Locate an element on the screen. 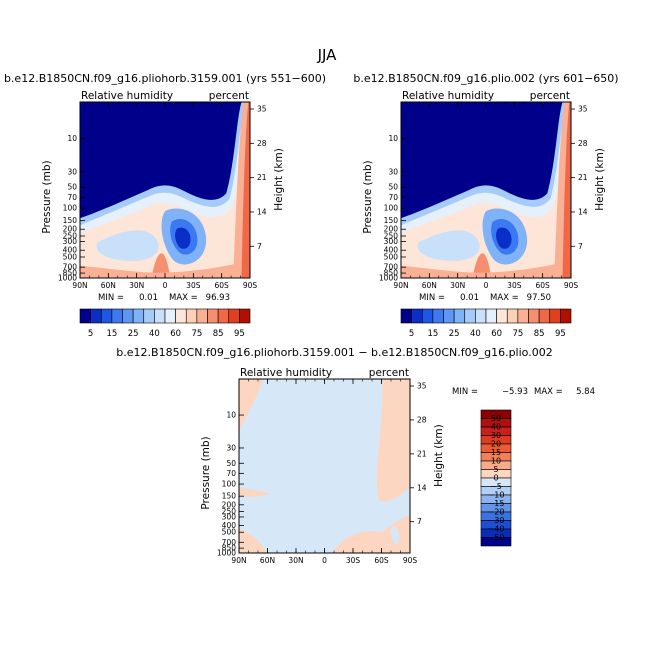 This screenshot has height=654, width=654. contour-dry-nh is located at coordinates (127, 246).